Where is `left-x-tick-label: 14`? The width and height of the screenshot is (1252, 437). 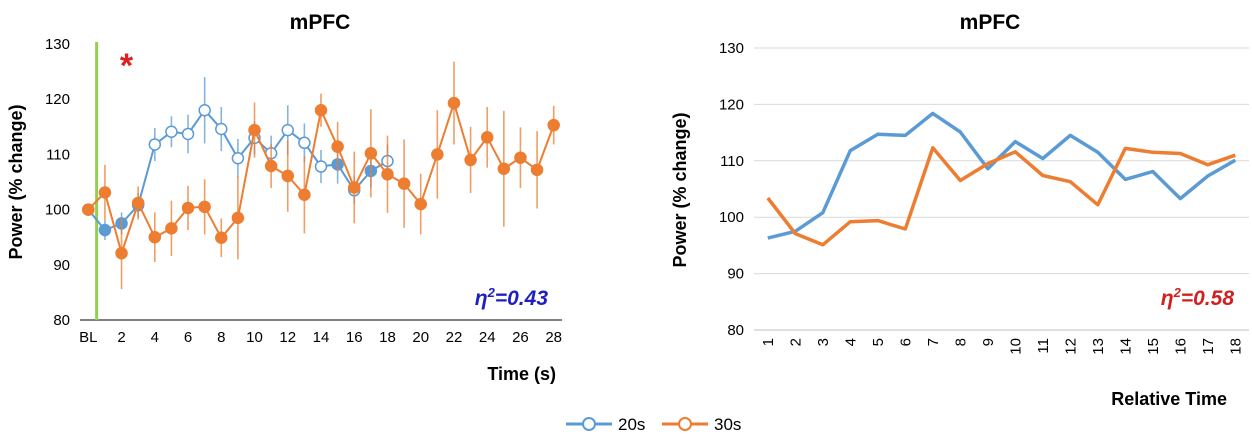 left-x-tick-label: 14 is located at coordinates (321, 337).